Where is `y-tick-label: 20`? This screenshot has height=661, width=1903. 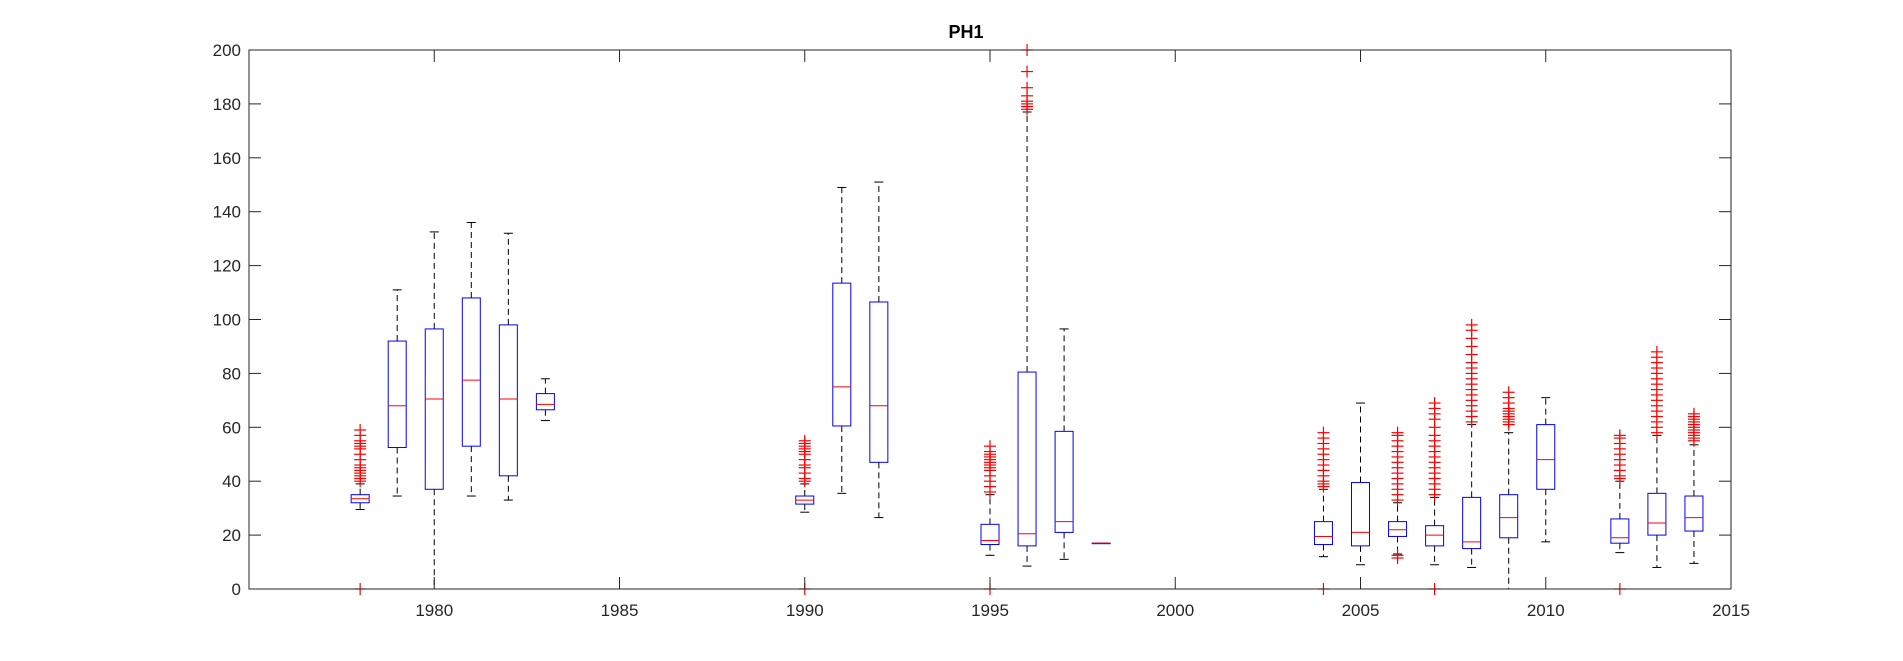
y-tick-label: 20 is located at coordinates (231, 535).